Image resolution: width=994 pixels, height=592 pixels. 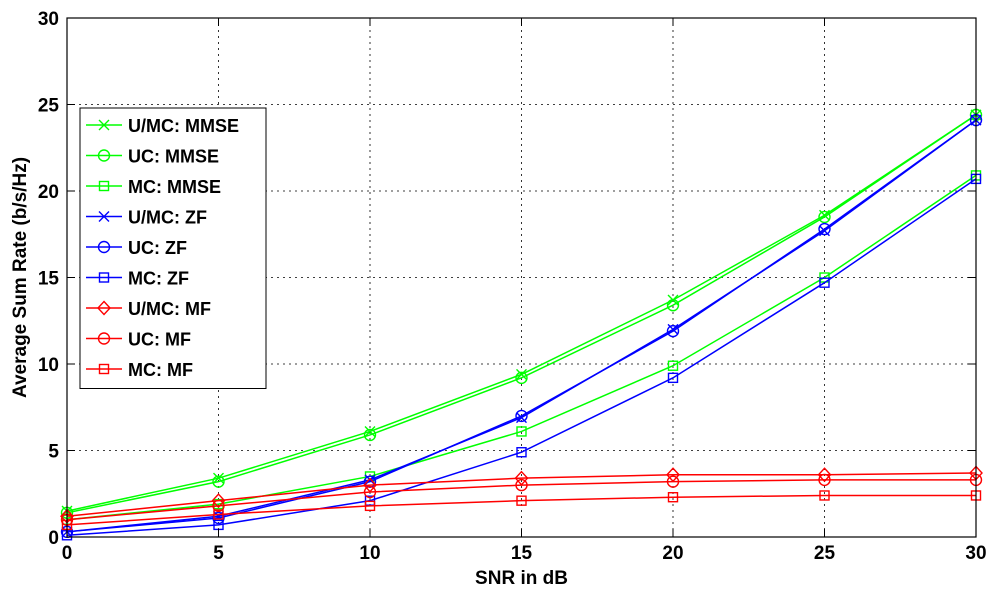 I want to click on legend-item: U/MC: ZF, so click(x=146, y=218).